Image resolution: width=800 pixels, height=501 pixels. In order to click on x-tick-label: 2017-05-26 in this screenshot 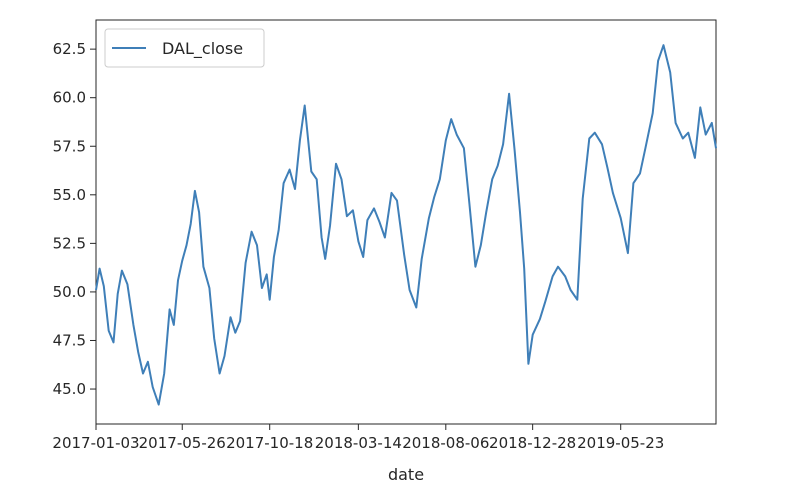, I will do `click(182, 443)`.